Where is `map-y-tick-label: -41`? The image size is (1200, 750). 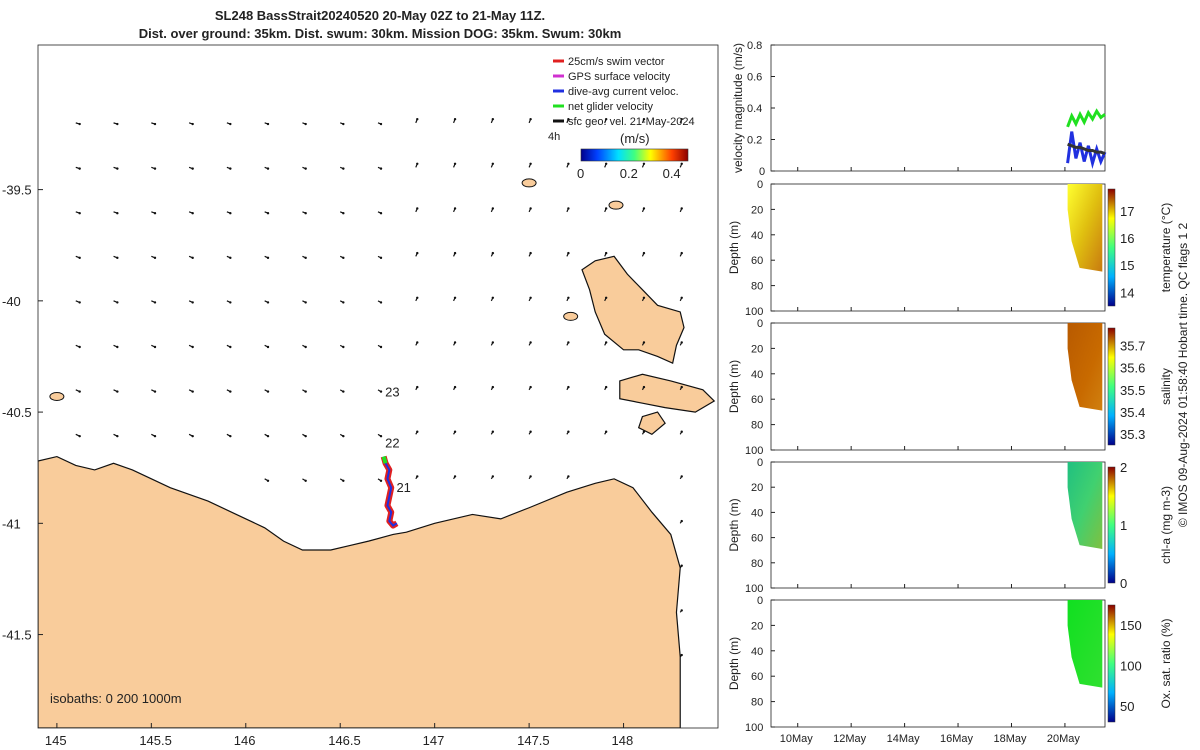
map-y-tick-label: -41 is located at coordinates (11, 523).